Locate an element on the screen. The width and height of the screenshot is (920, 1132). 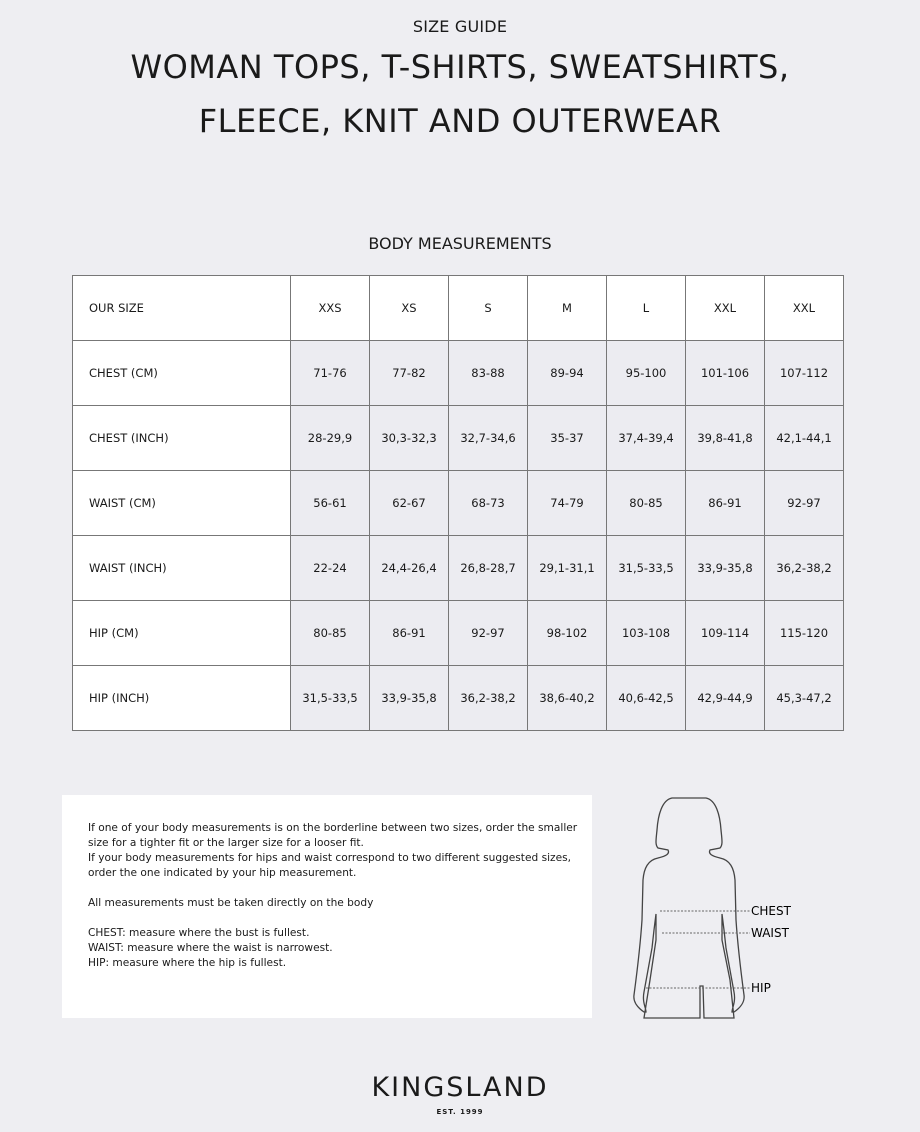
table-cell: 24,4-26,4 is located at coordinates (409, 568).